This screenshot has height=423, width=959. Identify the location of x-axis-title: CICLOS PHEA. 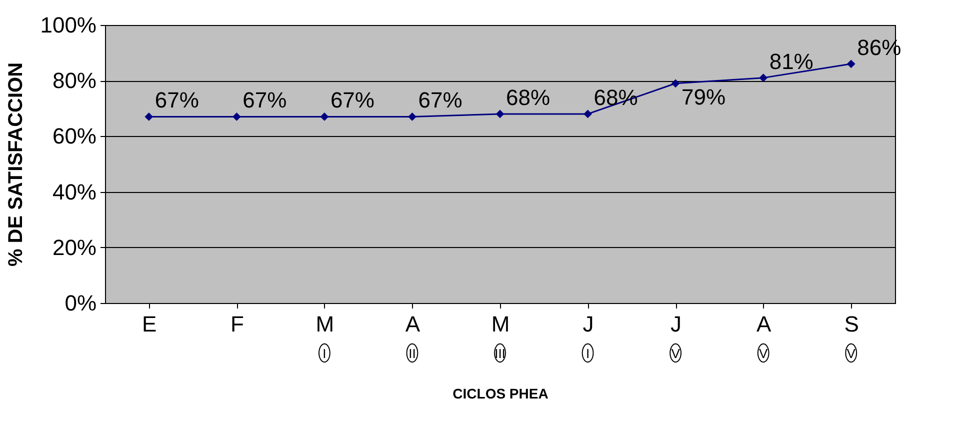
(500, 394).